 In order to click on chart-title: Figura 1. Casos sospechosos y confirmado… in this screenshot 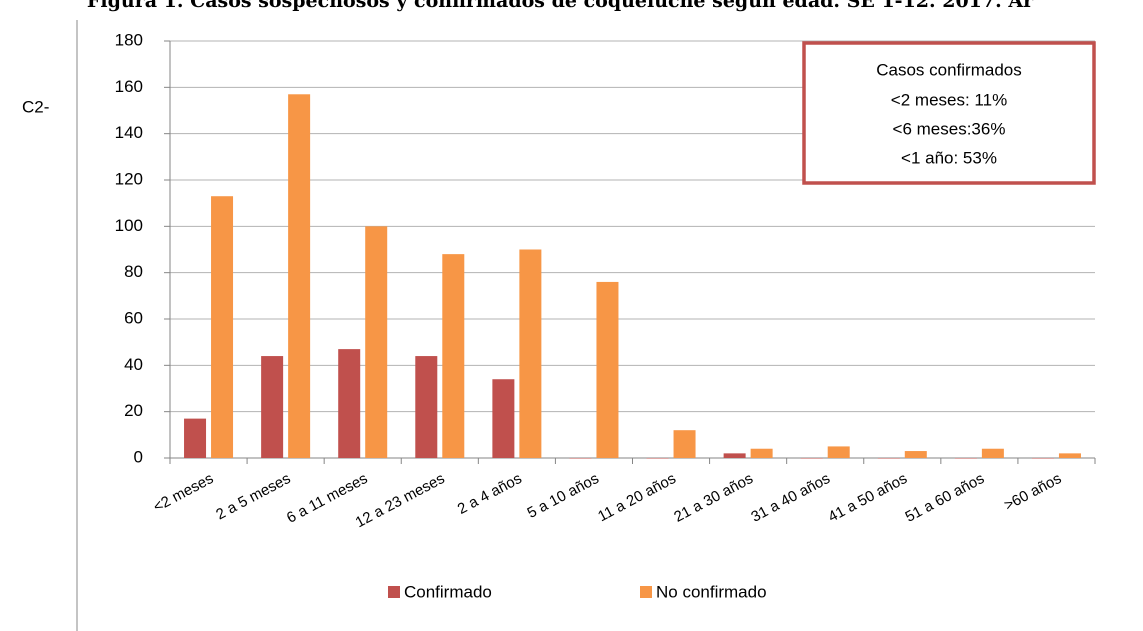, I will do `click(560, 6)`.